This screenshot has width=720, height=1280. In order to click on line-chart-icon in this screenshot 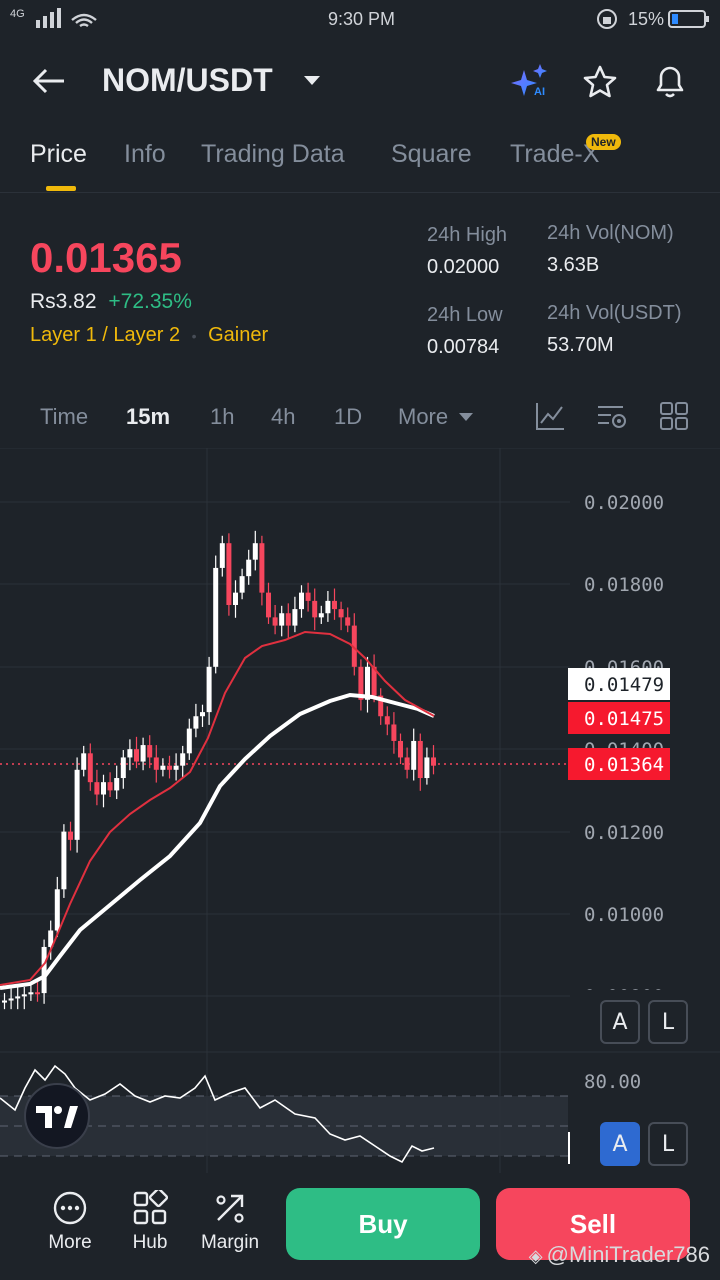, I will do `click(550, 416)`.